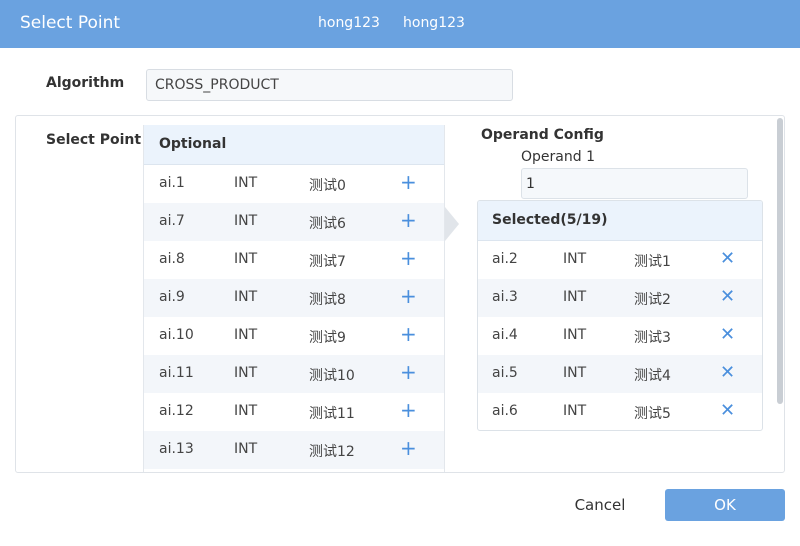 The image size is (800, 546). What do you see at coordinates (176, 335) in the screenshot?
I see `point-id: ai.10` at bounding box center [176, 335].